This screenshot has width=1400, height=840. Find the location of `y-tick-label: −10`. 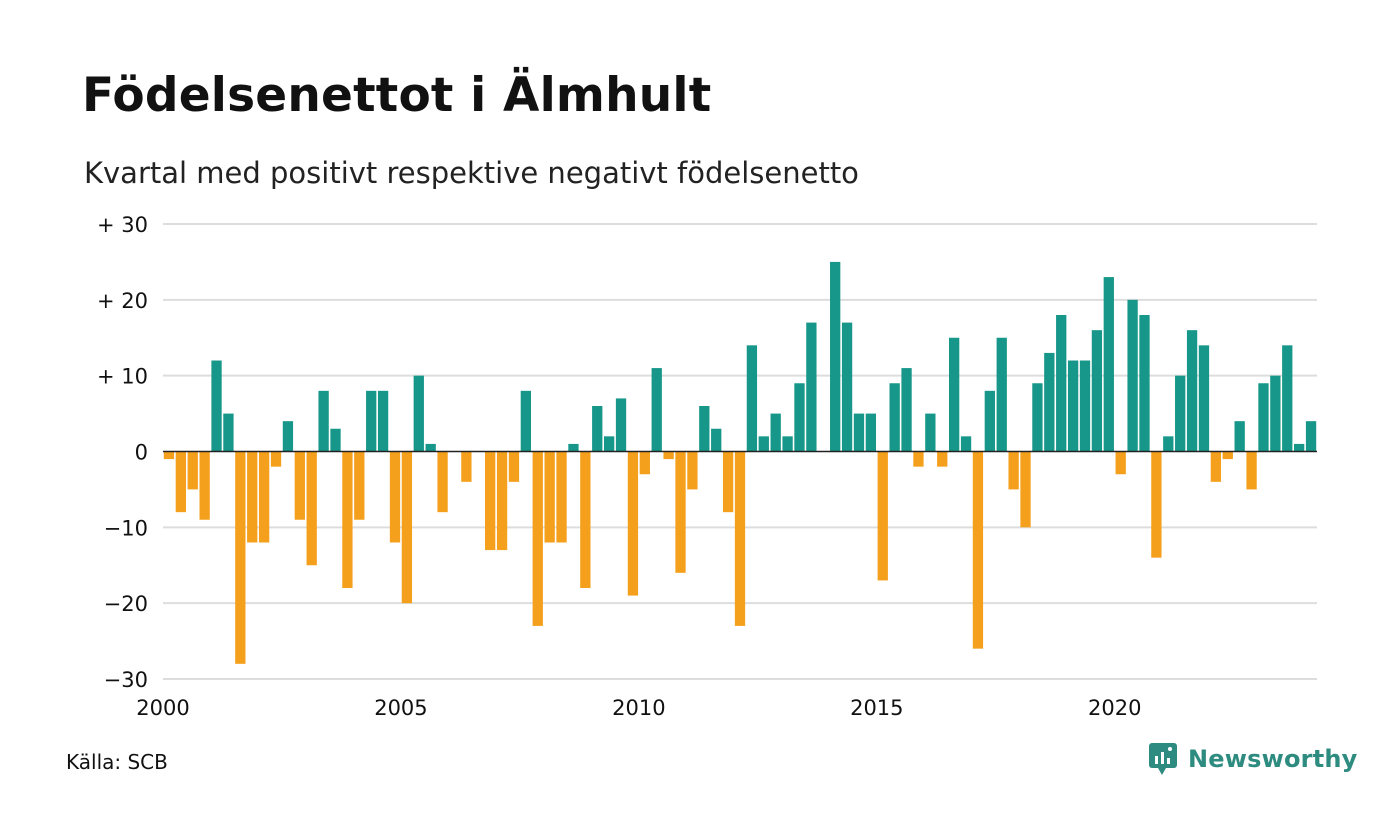

y-tick-label: −10 is located at coordinates (126, 528).